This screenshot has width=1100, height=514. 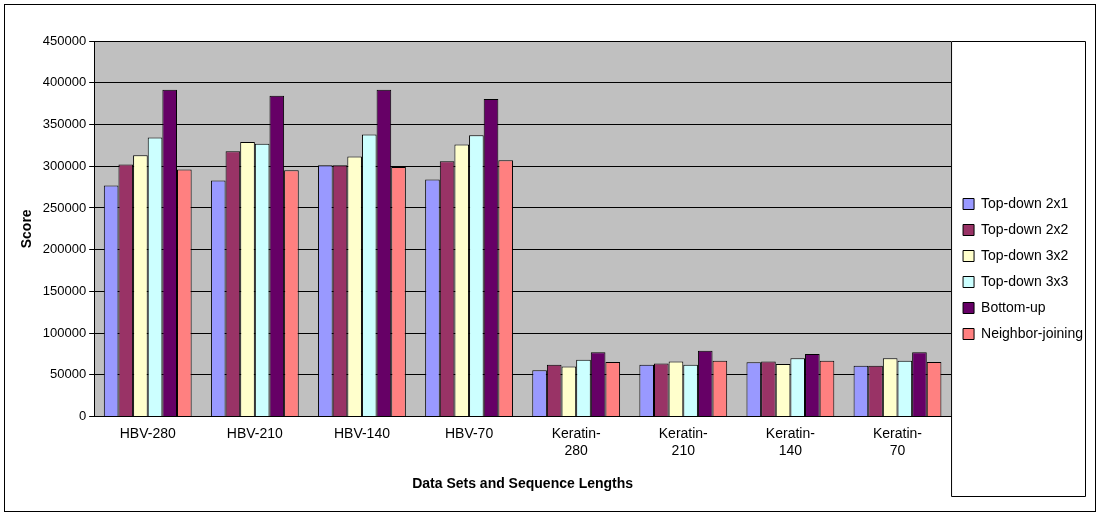 I want to click on x-tick-label: Keratin-140, so click(x=790, y=441).